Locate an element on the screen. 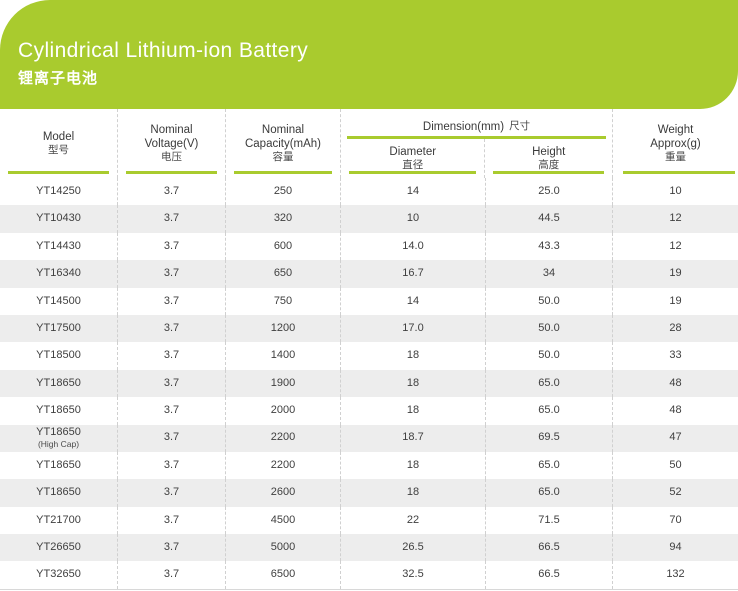  col-header-weight: Weight Approx(g) 重量 is located at coordinates (675, 143).